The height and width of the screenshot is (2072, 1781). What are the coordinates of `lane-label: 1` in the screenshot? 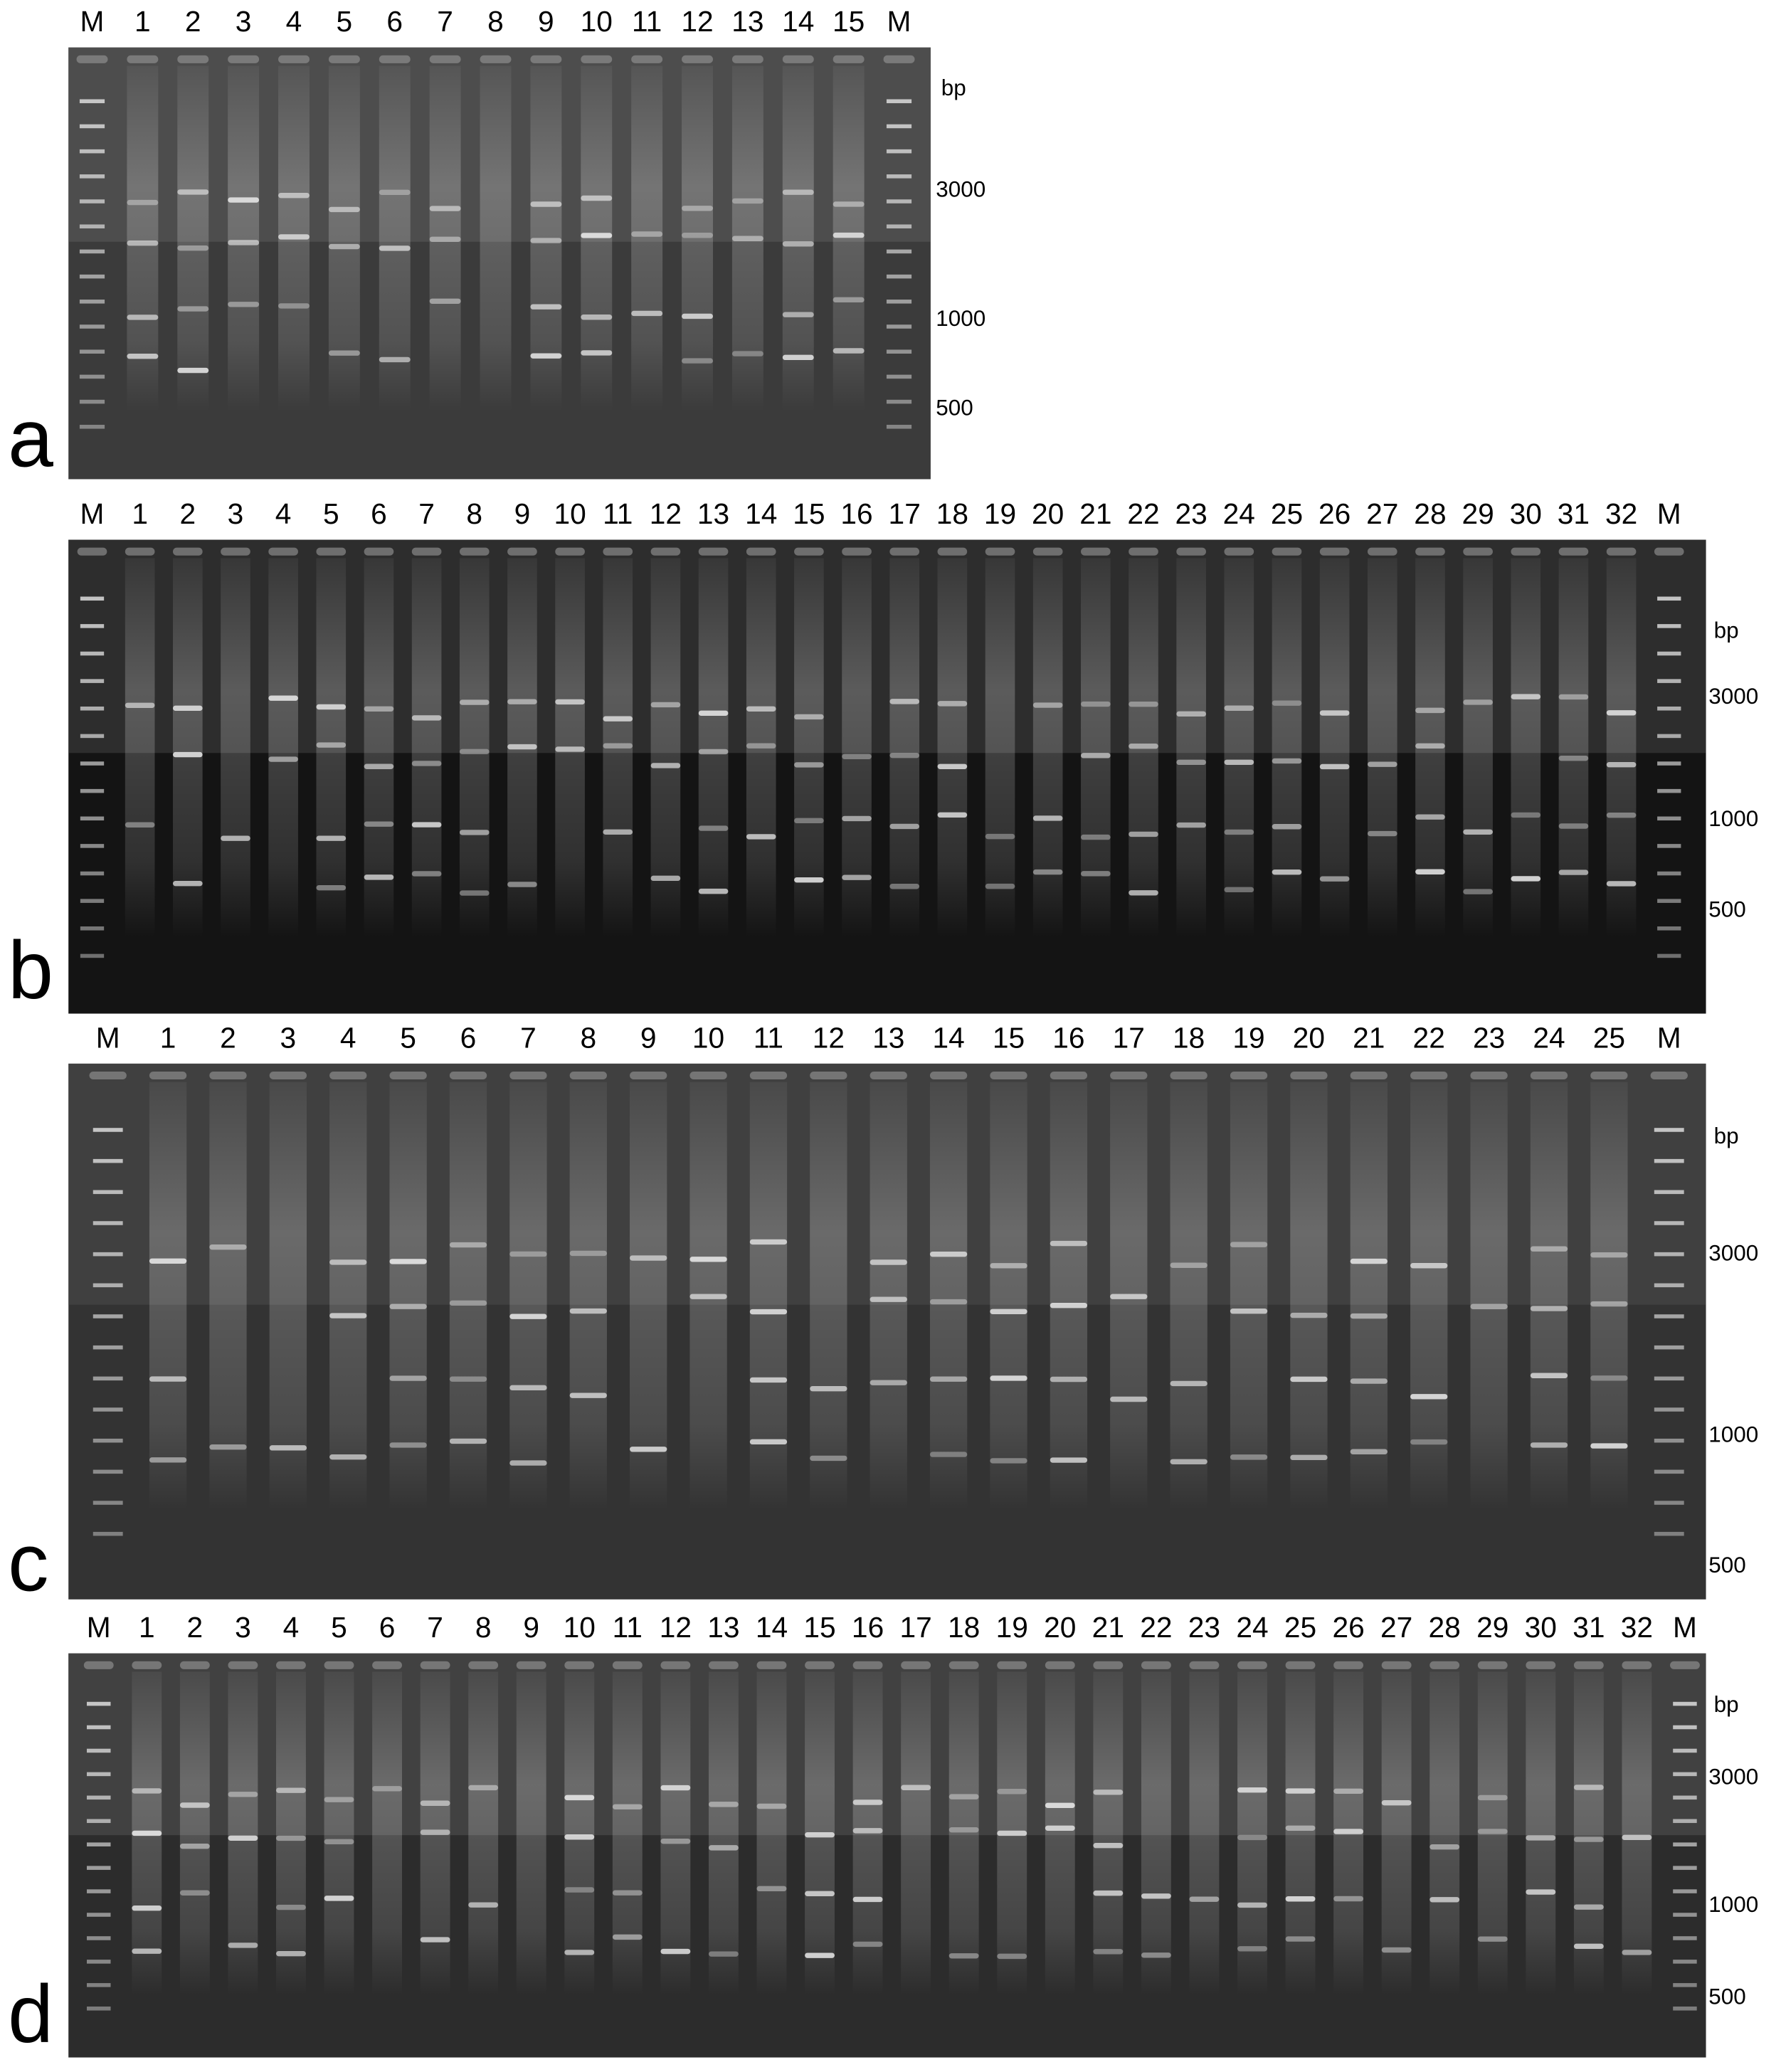 It's located at (140, 514).